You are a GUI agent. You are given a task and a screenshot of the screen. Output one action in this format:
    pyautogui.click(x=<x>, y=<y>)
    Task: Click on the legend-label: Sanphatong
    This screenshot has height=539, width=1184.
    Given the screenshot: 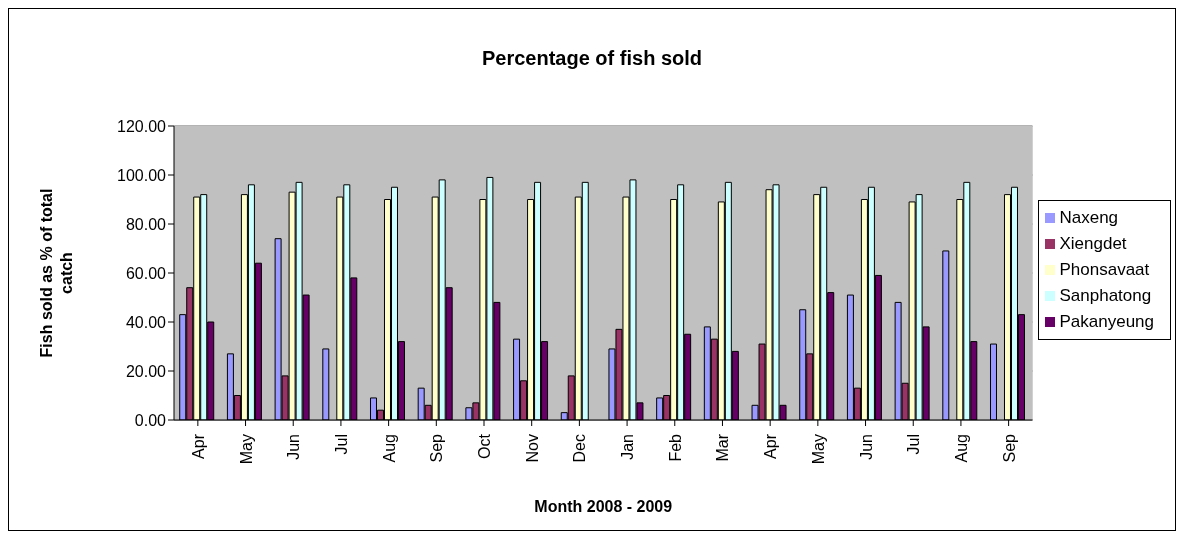 What is the action you would take?
    pyautogui.click(x=1105, y=295)
    